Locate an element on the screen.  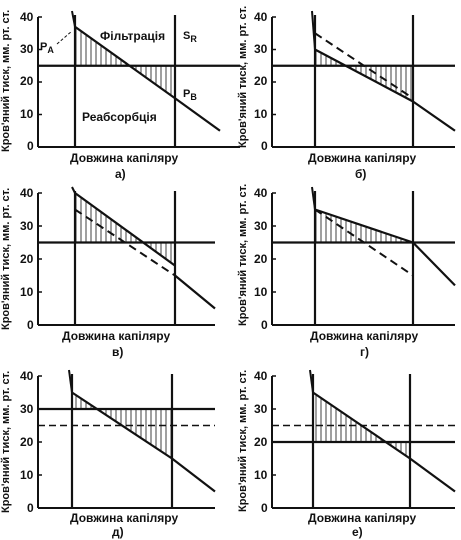
panel-caption: е) is located at coordinates (357, 532).